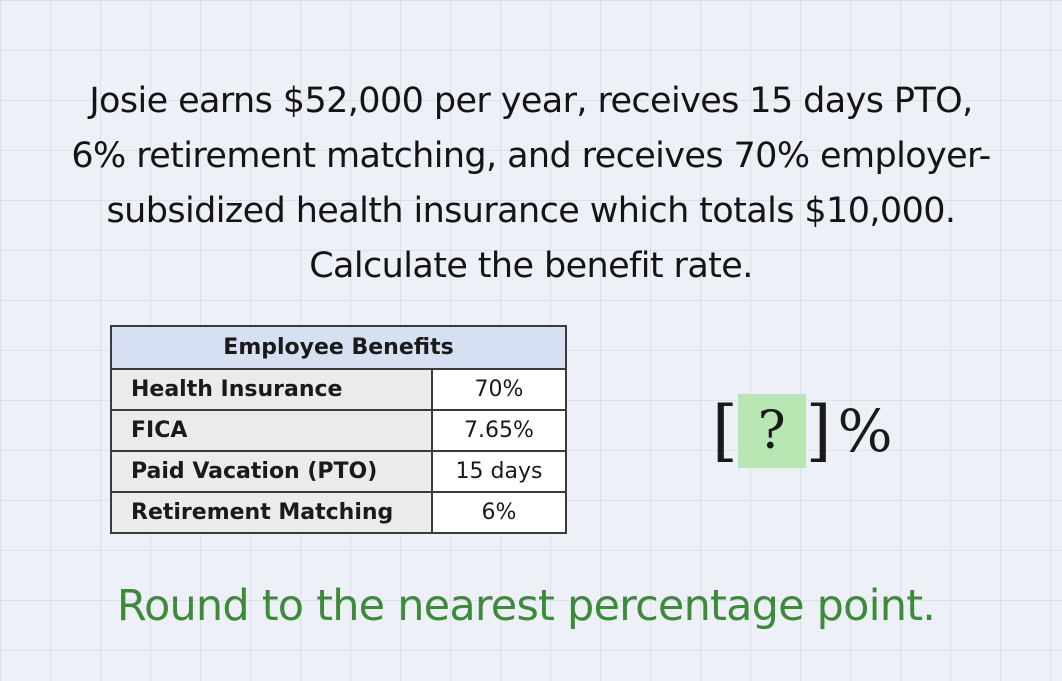 The image size is (1062, 681). I want to click on answer-area: [ ? ] %, so click(802, 431).